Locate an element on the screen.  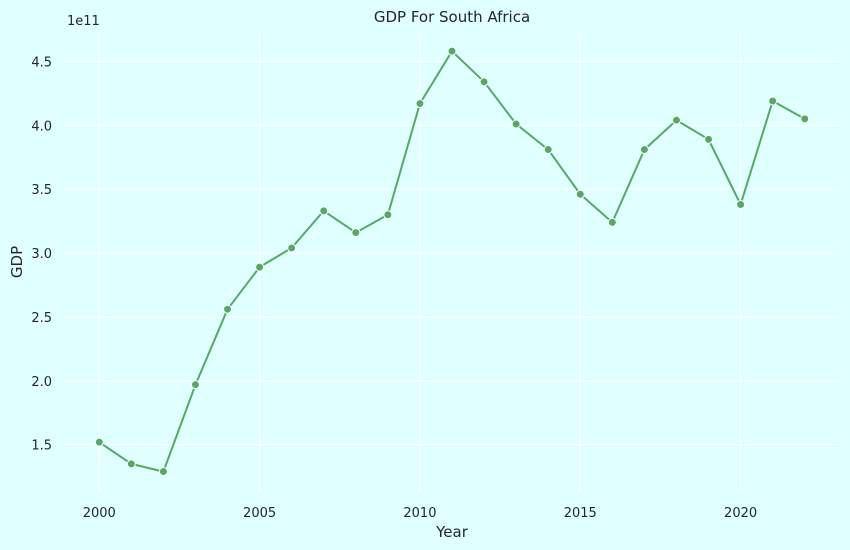
y-tick-labels: 1.5 2.0 2.5 3.0 3.5 4.0 4.5 is located at coordinates (41, 254).